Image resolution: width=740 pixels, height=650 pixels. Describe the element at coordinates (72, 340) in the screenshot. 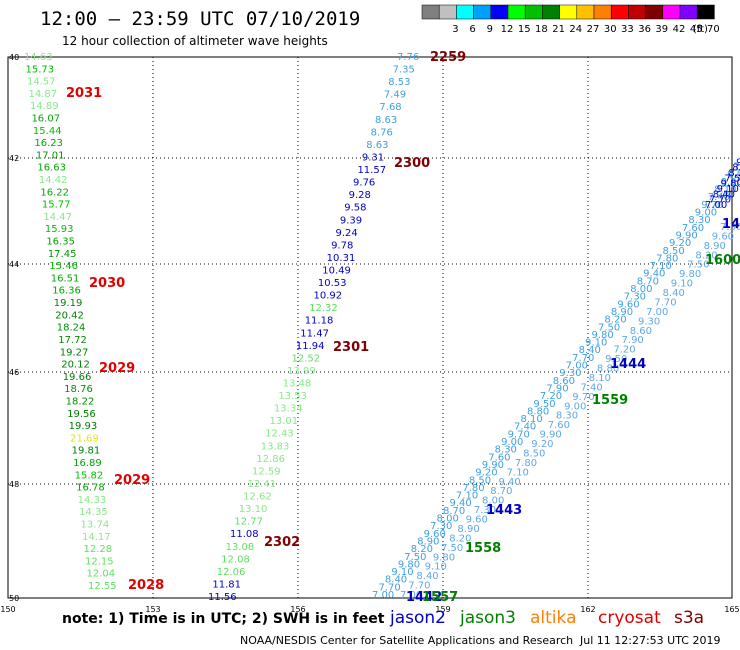

I see `swh-value-track-a: 17.72` at that location.